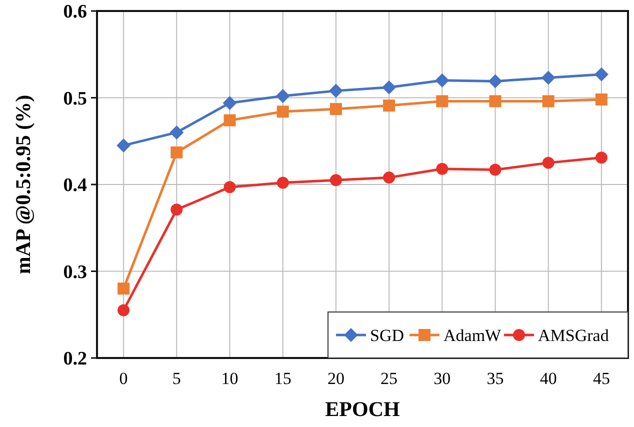  What do you see at coordinates (75, 99) in the screenshot?
I see `y-tick-label: 0.5` at bounding box center [75, 99].